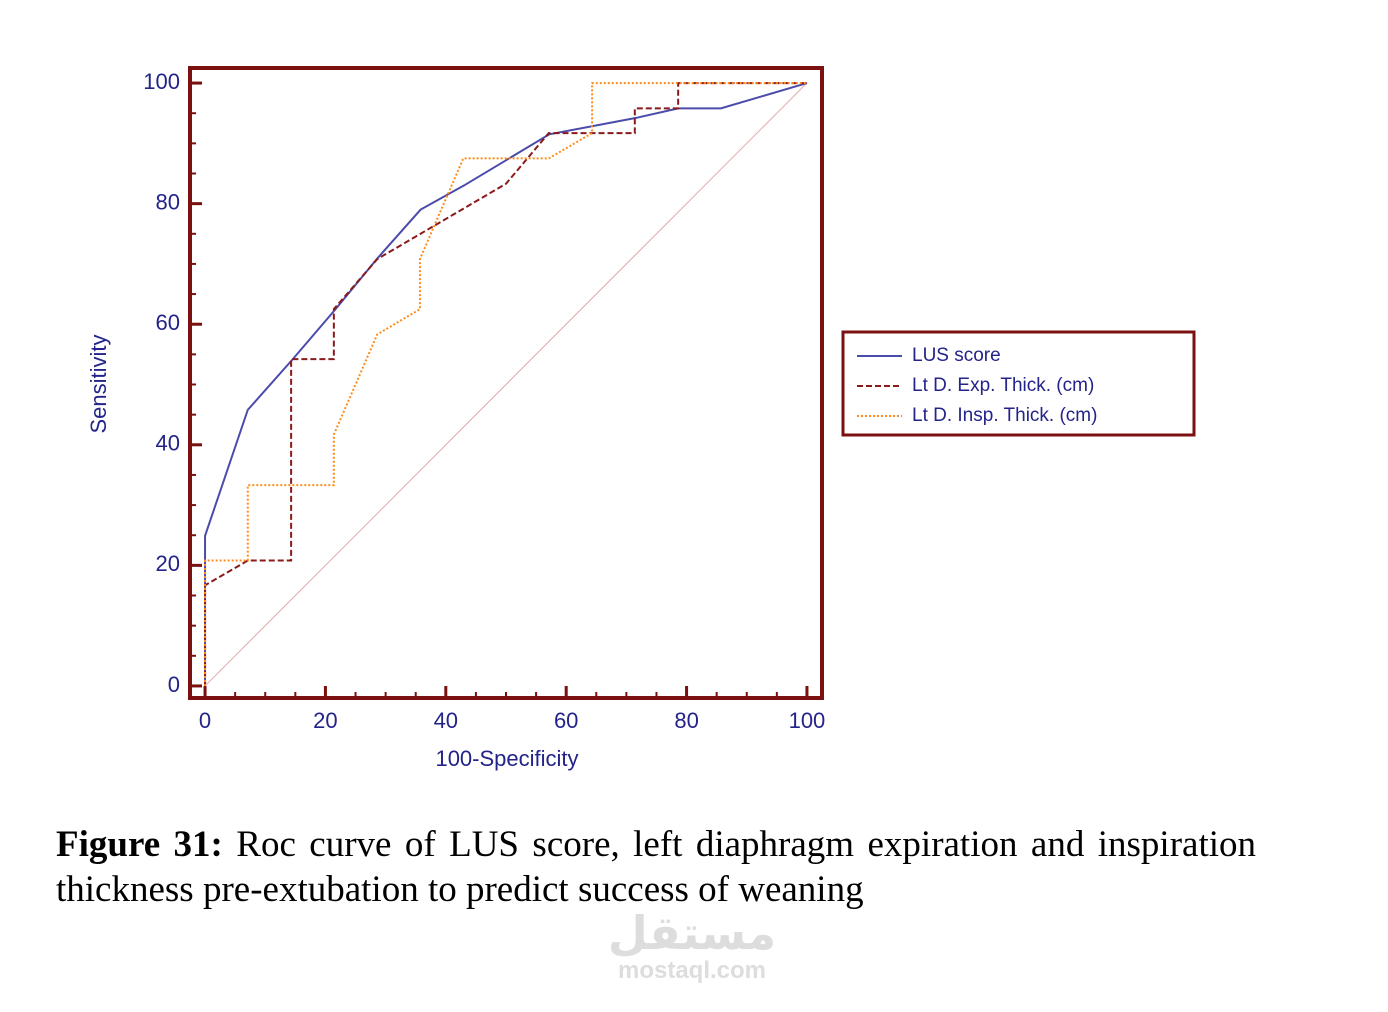  I want to click on watermark-site: mostaql.com, so click(692, 970).